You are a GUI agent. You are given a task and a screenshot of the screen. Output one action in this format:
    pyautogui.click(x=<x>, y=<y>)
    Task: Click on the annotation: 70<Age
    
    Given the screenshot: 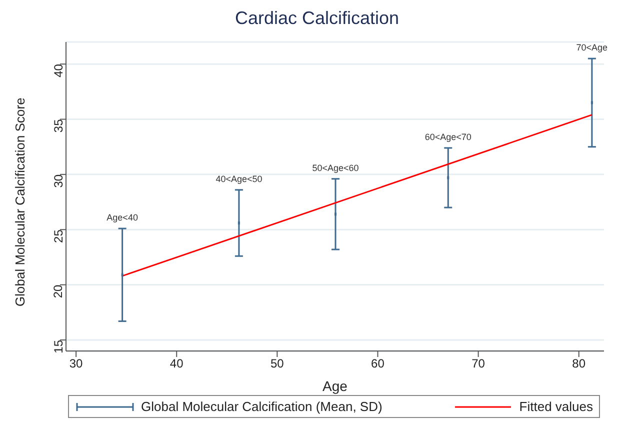 What is the action you would take?
    pyautogui.click(x=592, y=47)
    